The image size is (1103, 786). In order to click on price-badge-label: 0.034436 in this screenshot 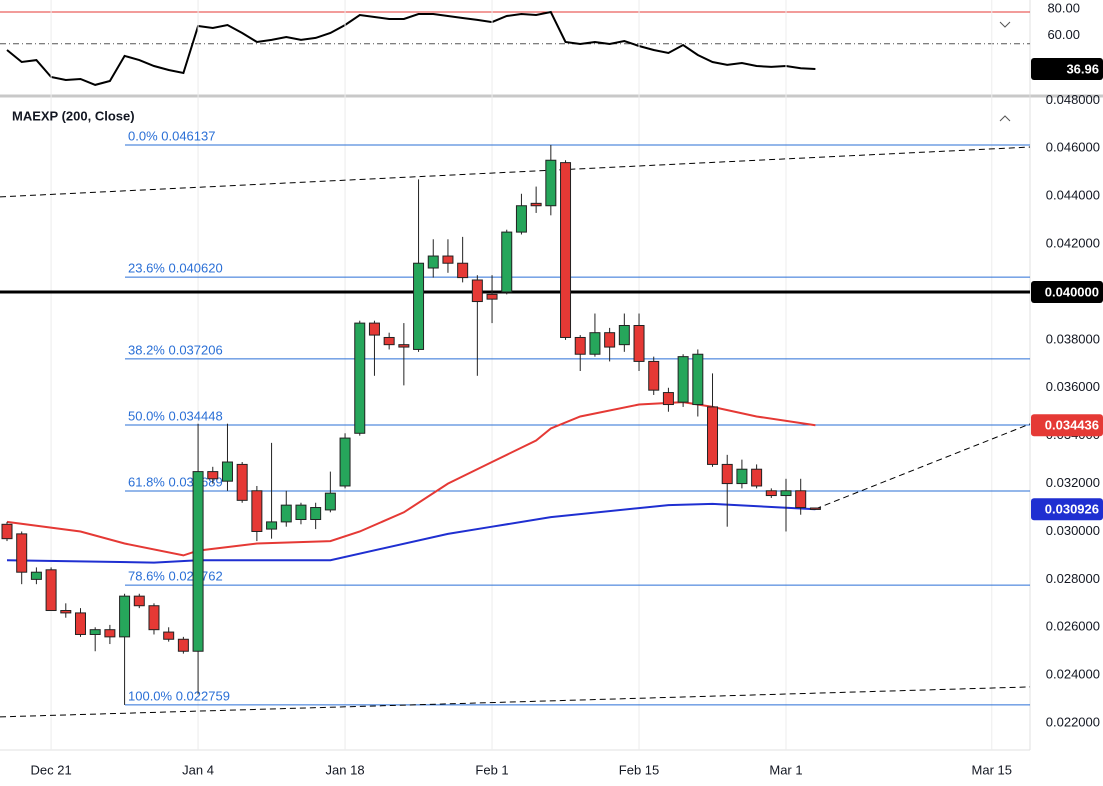, I will do `click(1072, 425)`.